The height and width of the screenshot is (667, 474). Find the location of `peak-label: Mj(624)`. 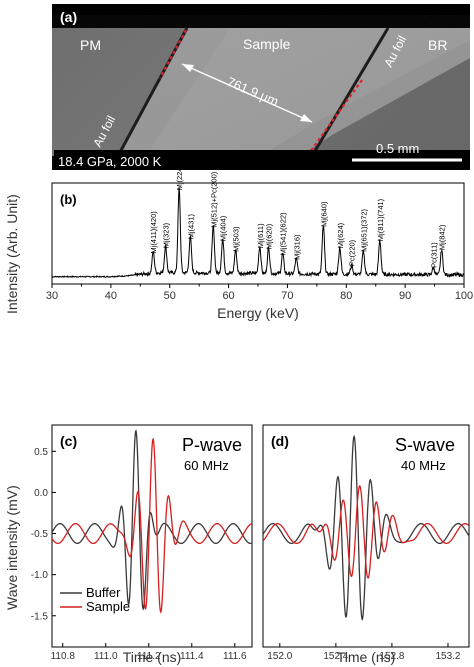

peak-label: Mj(624) is located at coordinates (340, 235).